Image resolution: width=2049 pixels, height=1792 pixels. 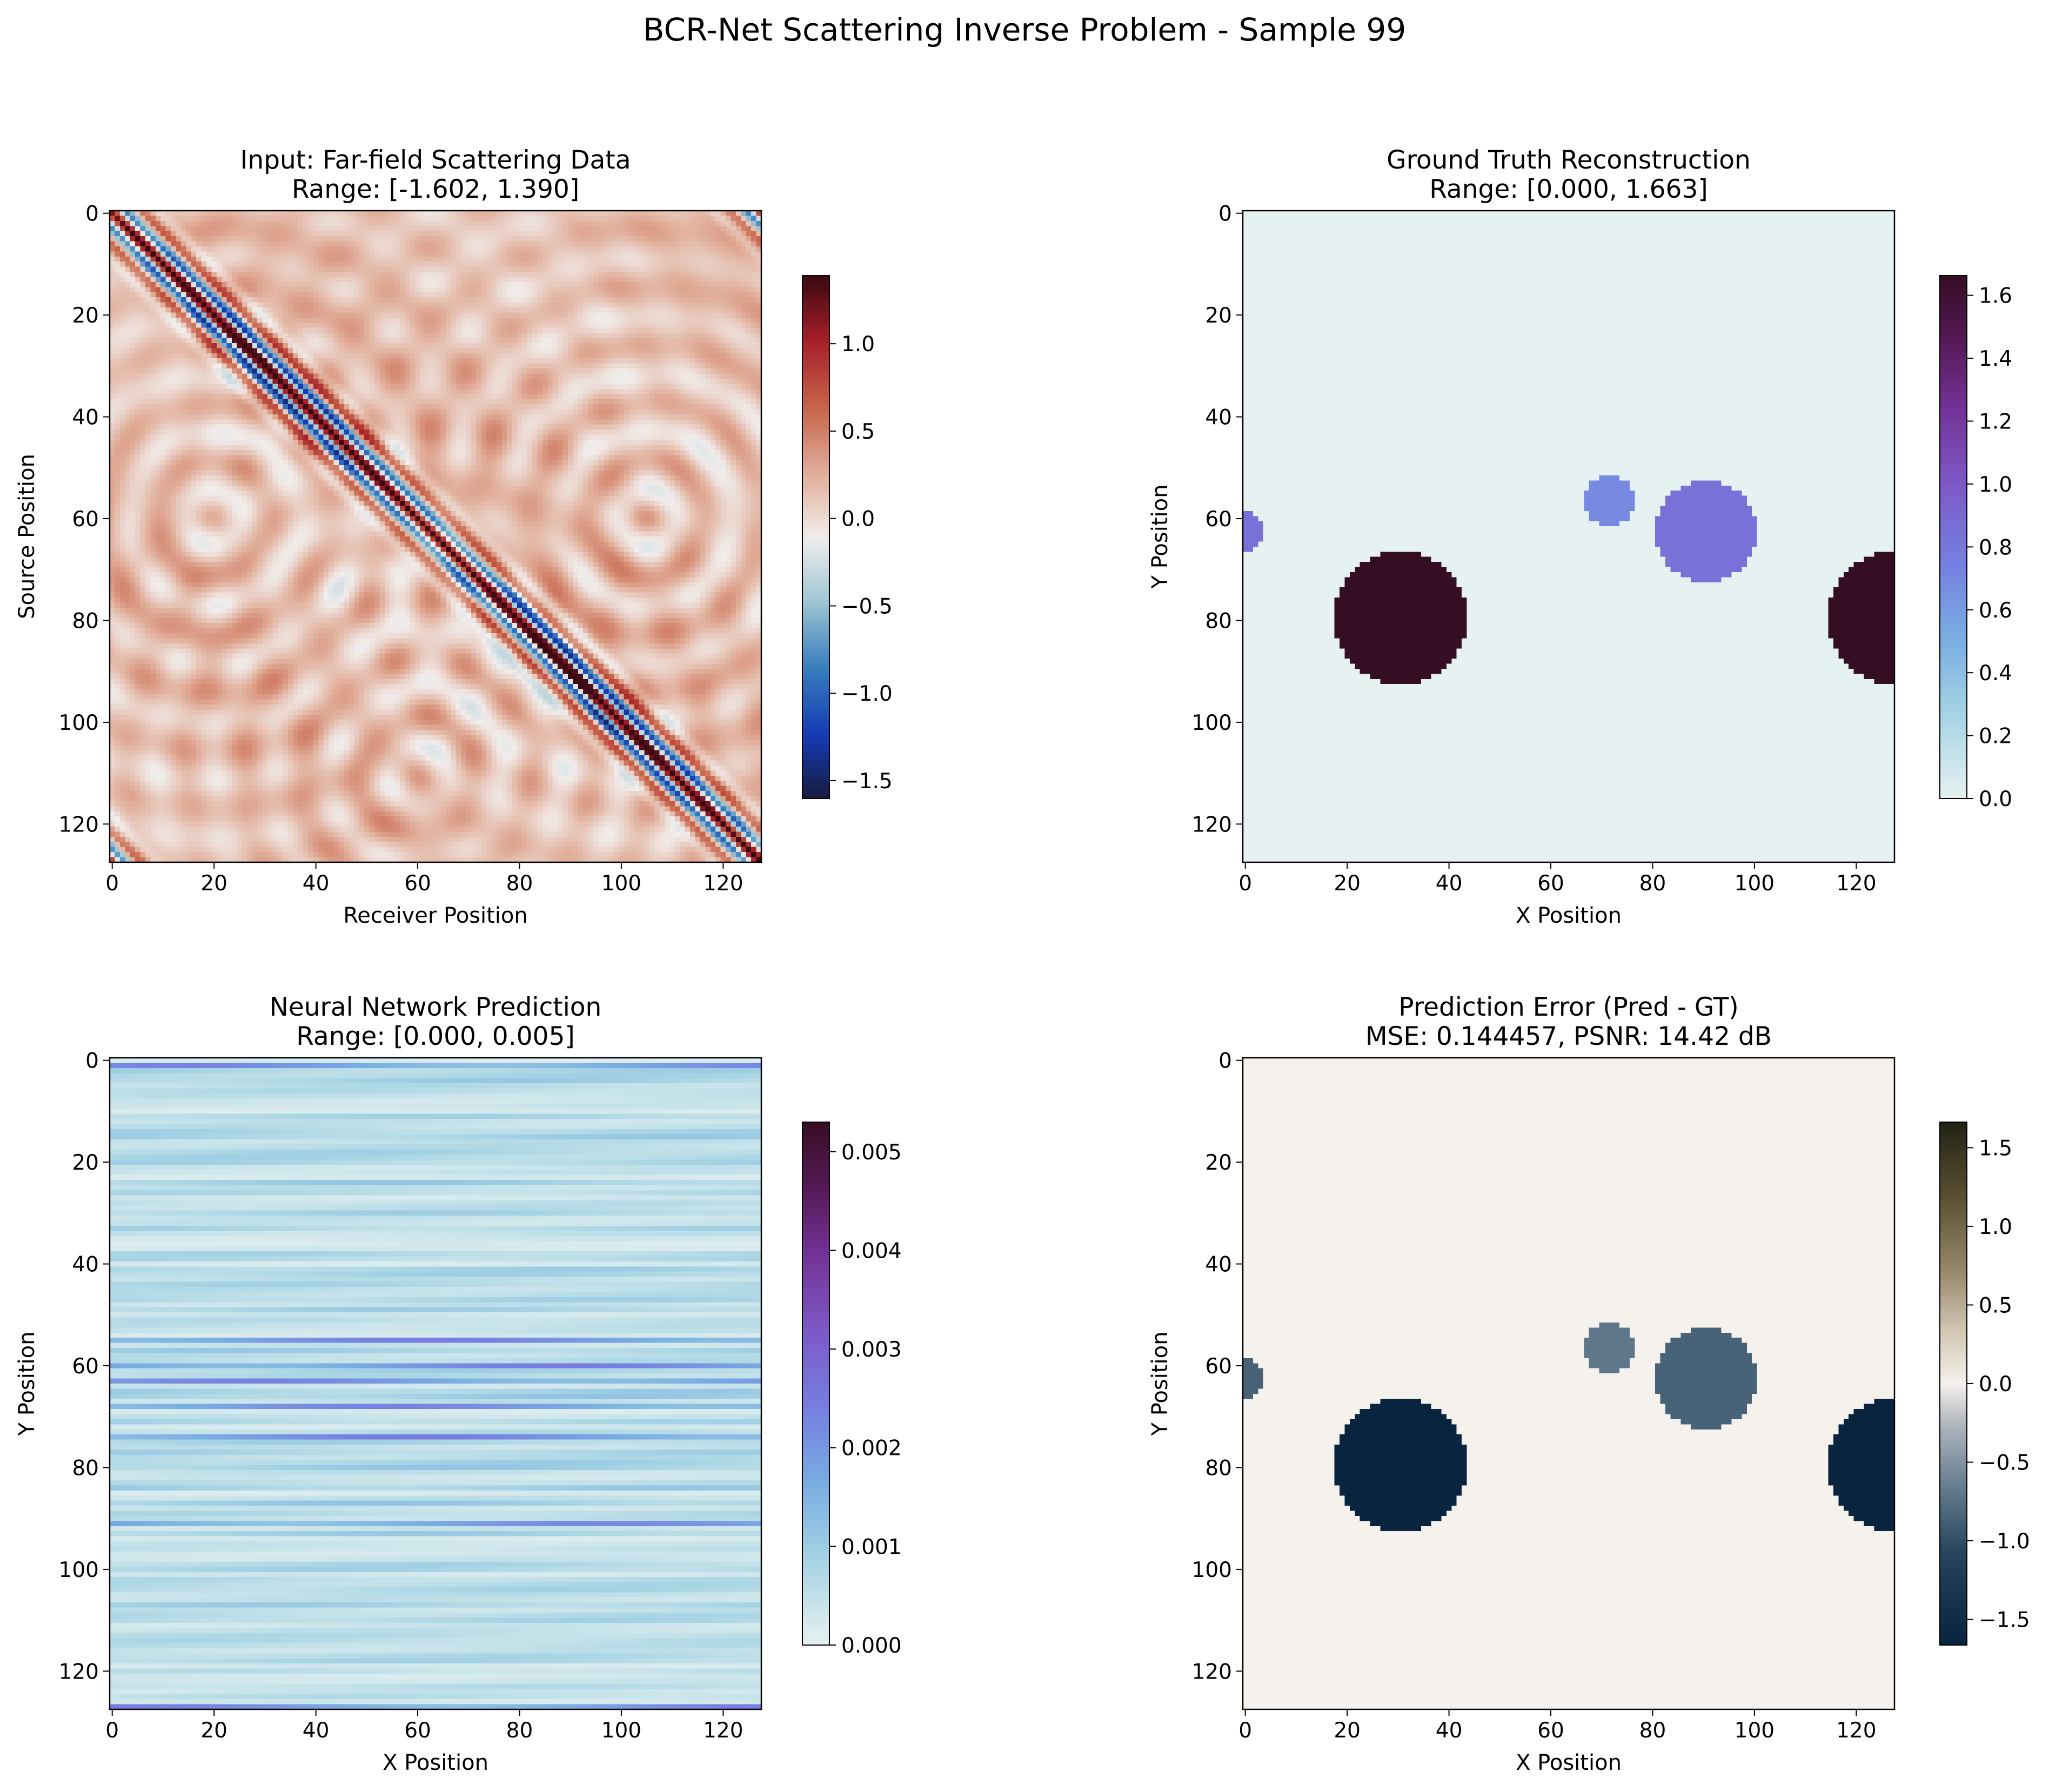 I want to click on panel-subtitle: MSE: 0.144457, PSNR: 14.42 dB, so click(x=1568, y=1036).